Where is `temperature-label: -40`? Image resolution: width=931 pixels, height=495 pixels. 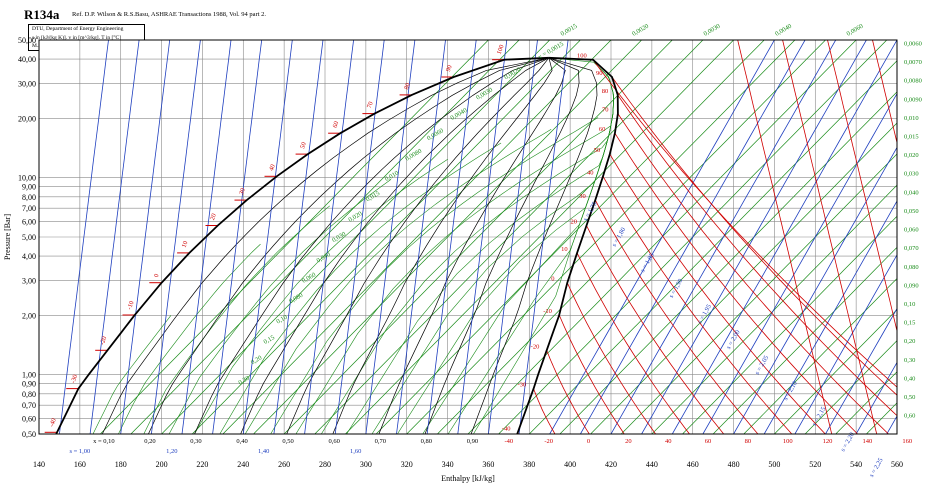 temperature-label: -40 is located at coordinates (53, 422).